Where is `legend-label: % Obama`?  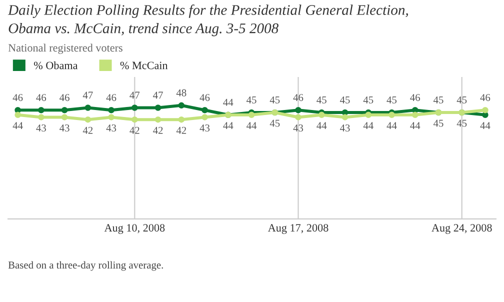
legend-label: % Obama is located at coordinates (56, 65).